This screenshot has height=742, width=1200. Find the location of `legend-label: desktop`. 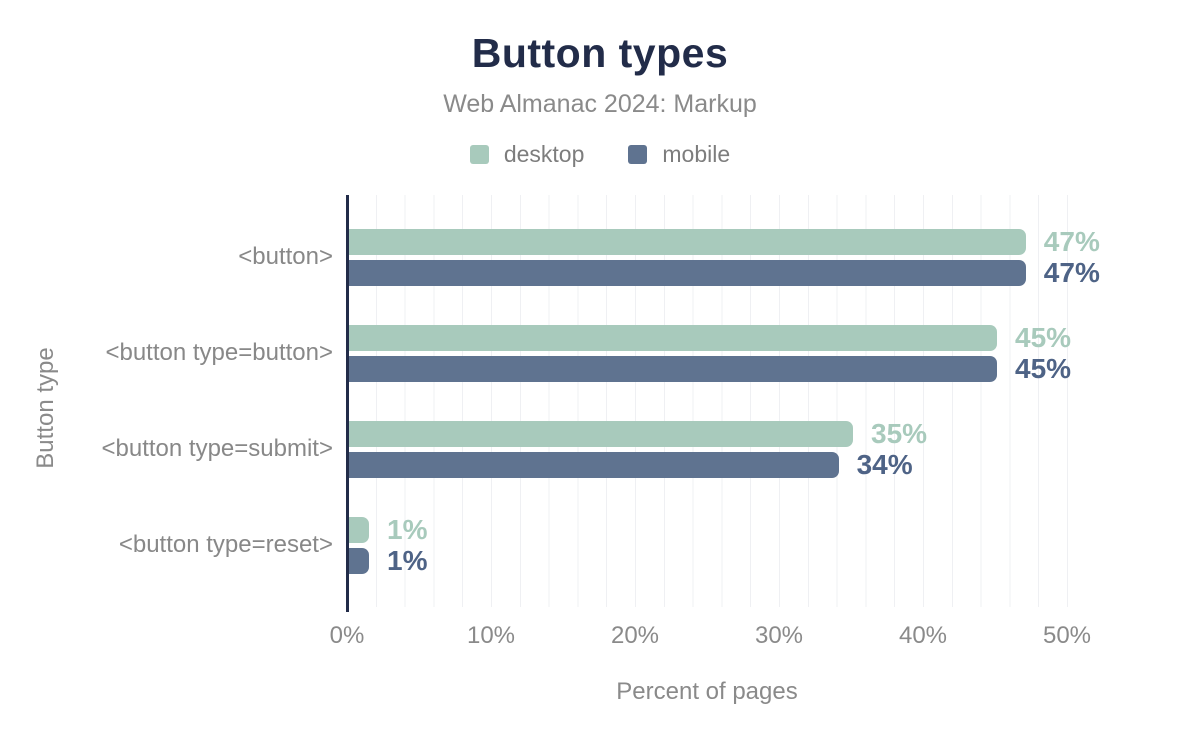

legend-label: desktop is located at coordinates (544, 154).